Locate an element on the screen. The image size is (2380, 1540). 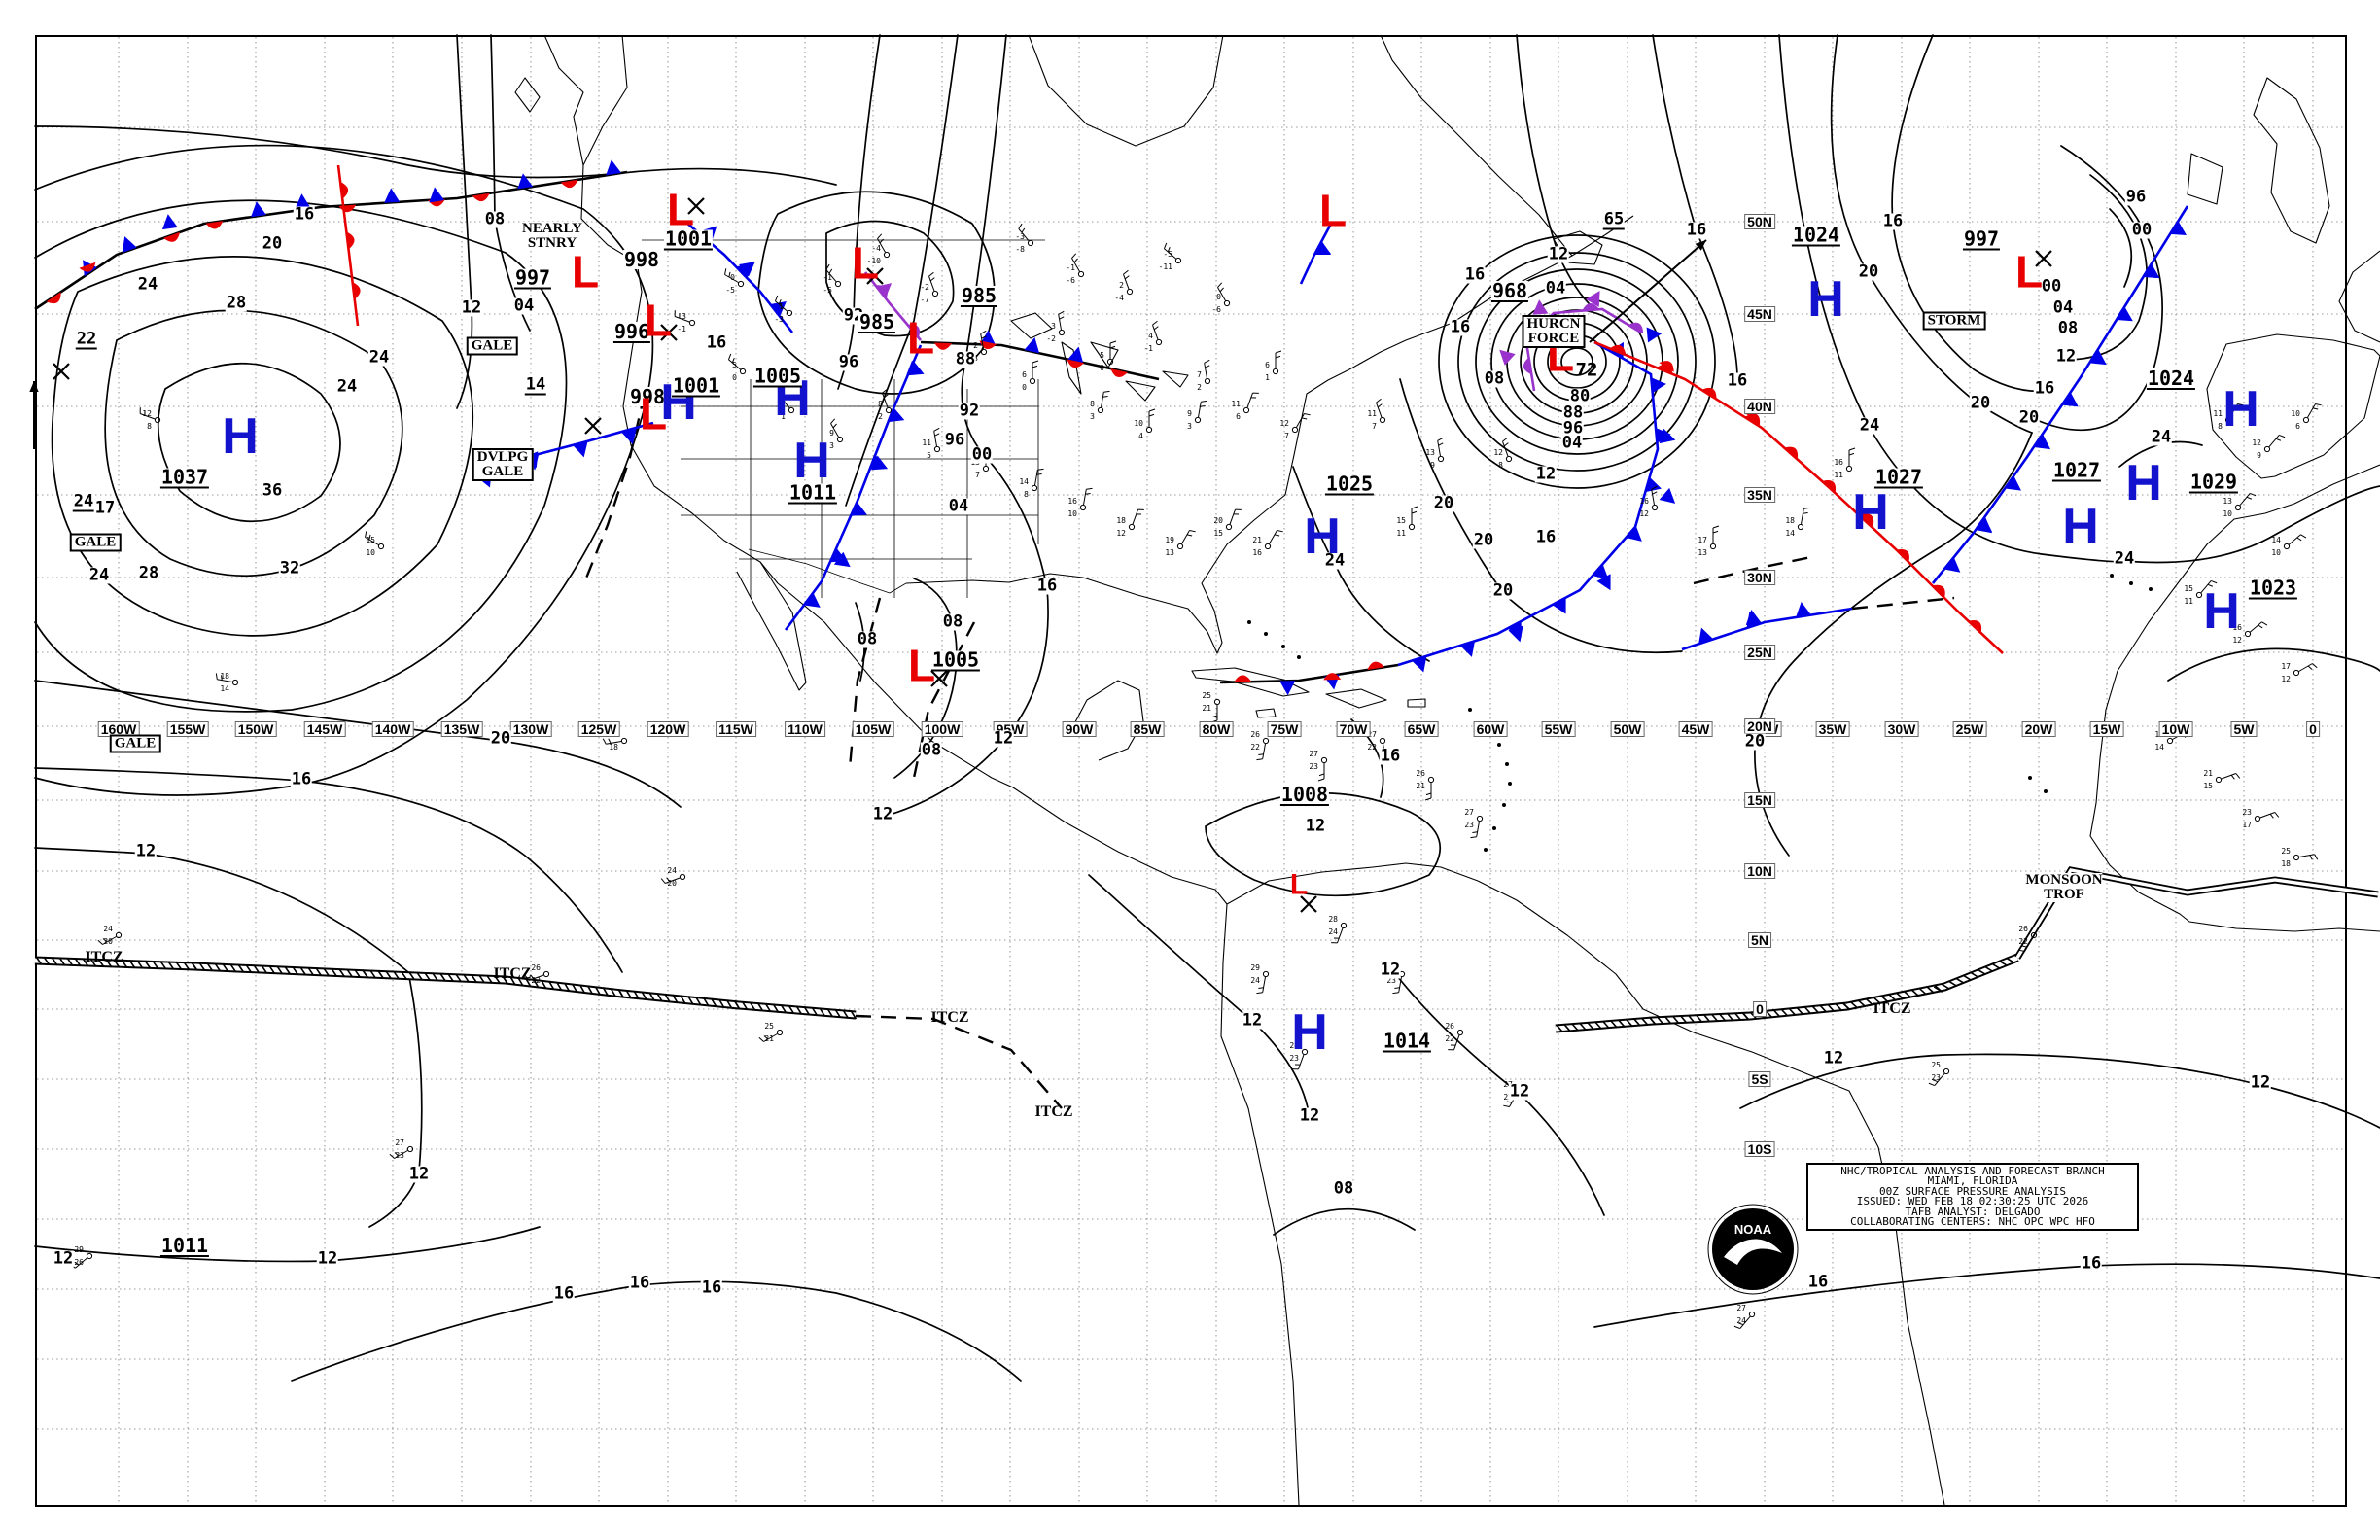
center-pressure-value: 1001 is located at coordinates (696, 385).